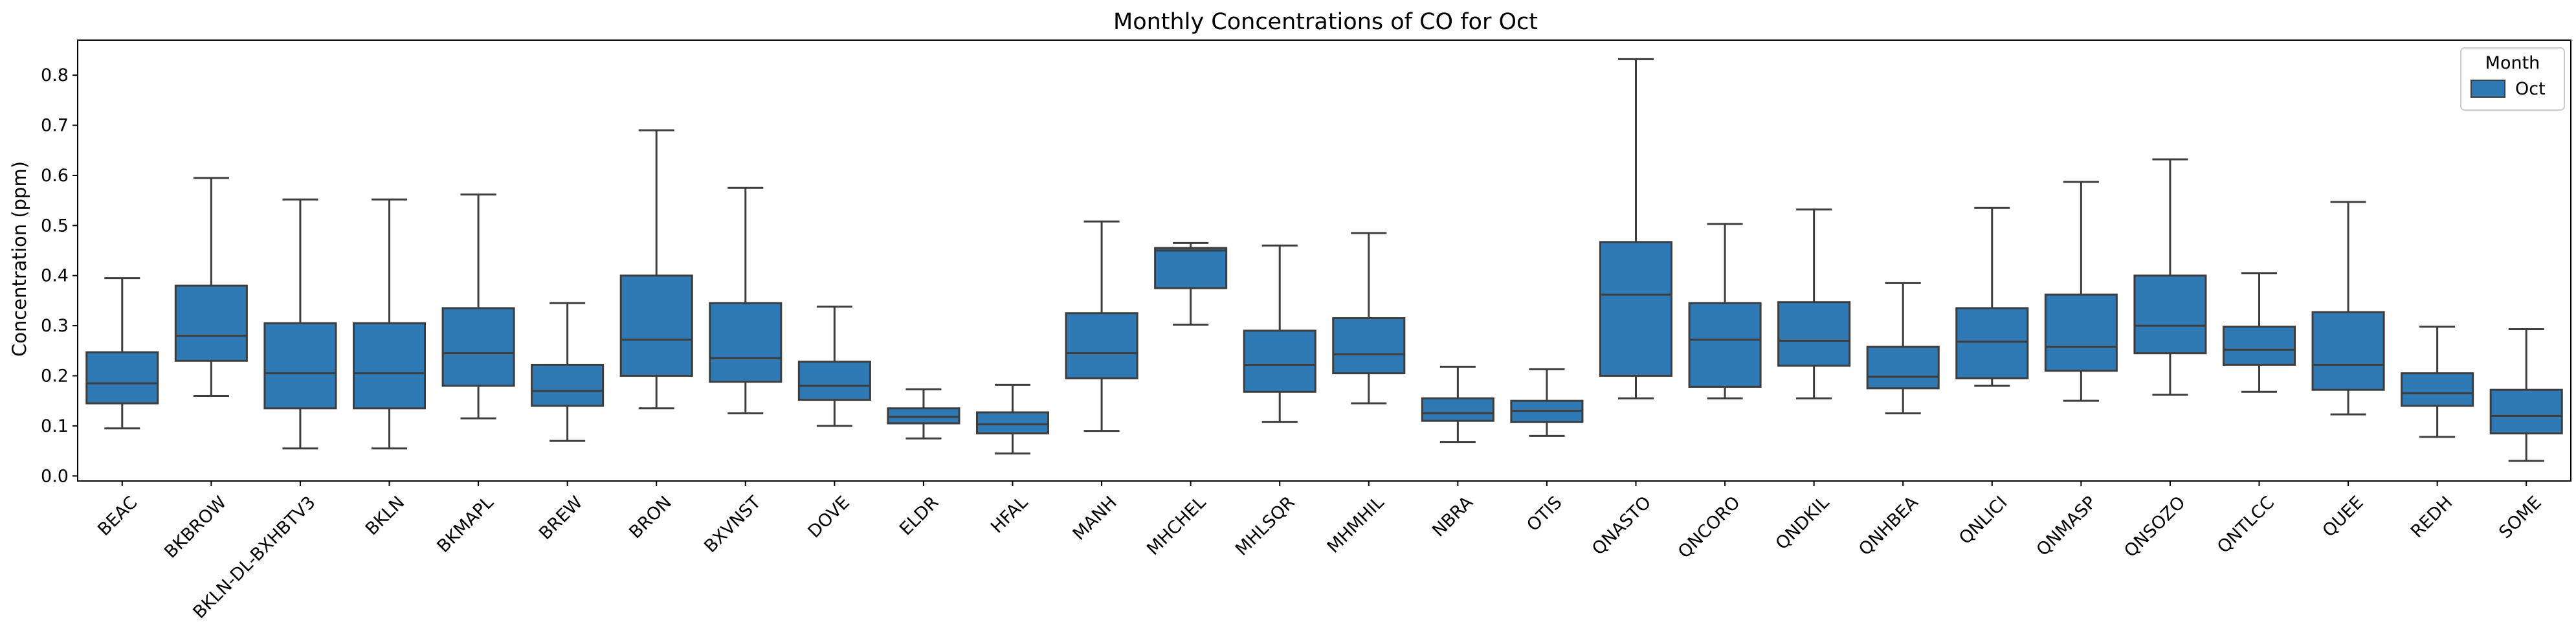 The width and height of the screenshot is (2576, 637). I want to click on x-tick-label: QNDKIL, so click(1803, 523).